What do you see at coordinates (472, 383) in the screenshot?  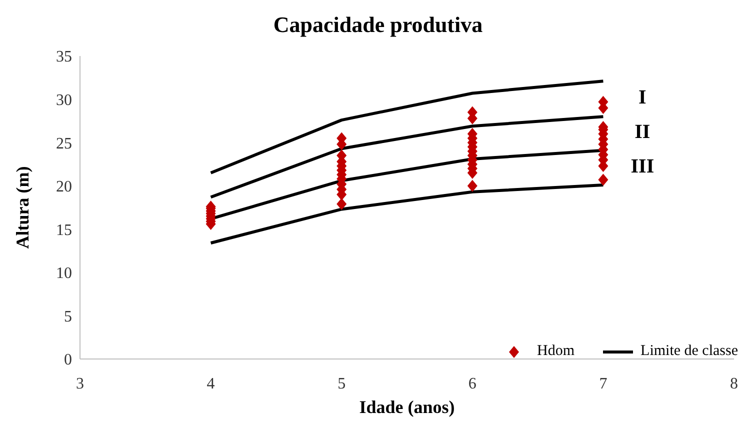 I see `x-tick-label: 6` at bounding box center [472, 383].